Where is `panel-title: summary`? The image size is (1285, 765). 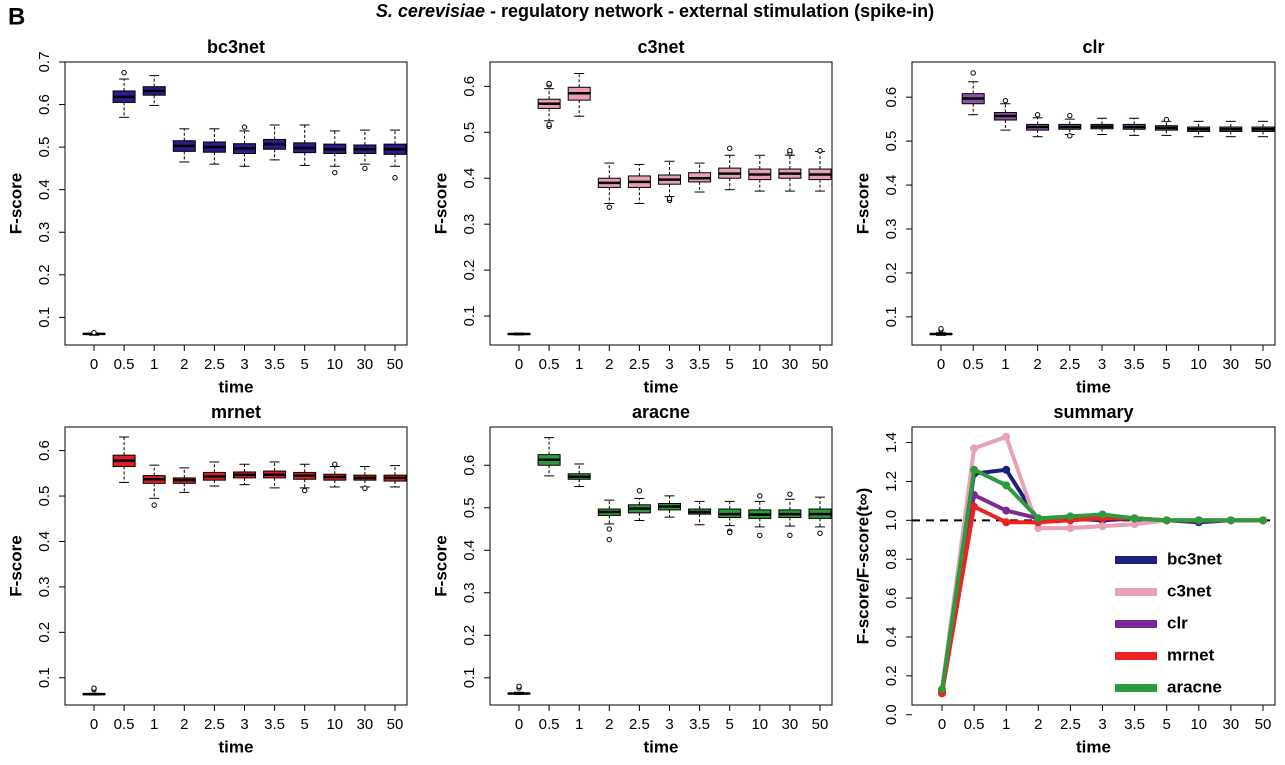
panel-title: summary is located at coordinates (1093, 412).